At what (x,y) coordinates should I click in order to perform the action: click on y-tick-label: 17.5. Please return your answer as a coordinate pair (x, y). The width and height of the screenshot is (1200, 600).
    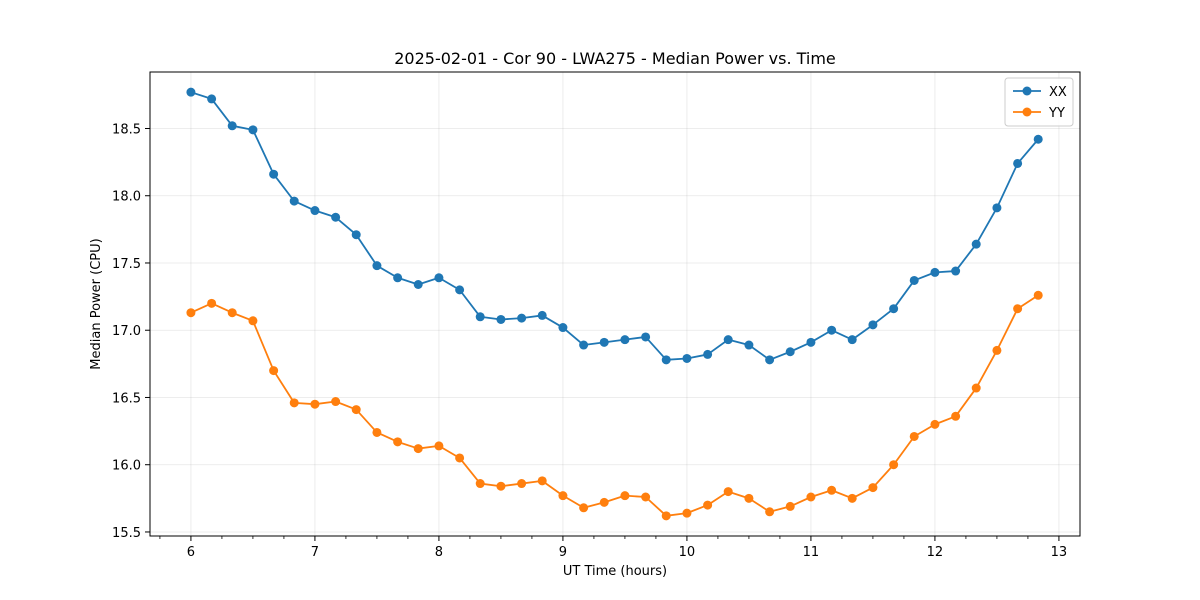
    Looking at the image, I should click on (126, 264).